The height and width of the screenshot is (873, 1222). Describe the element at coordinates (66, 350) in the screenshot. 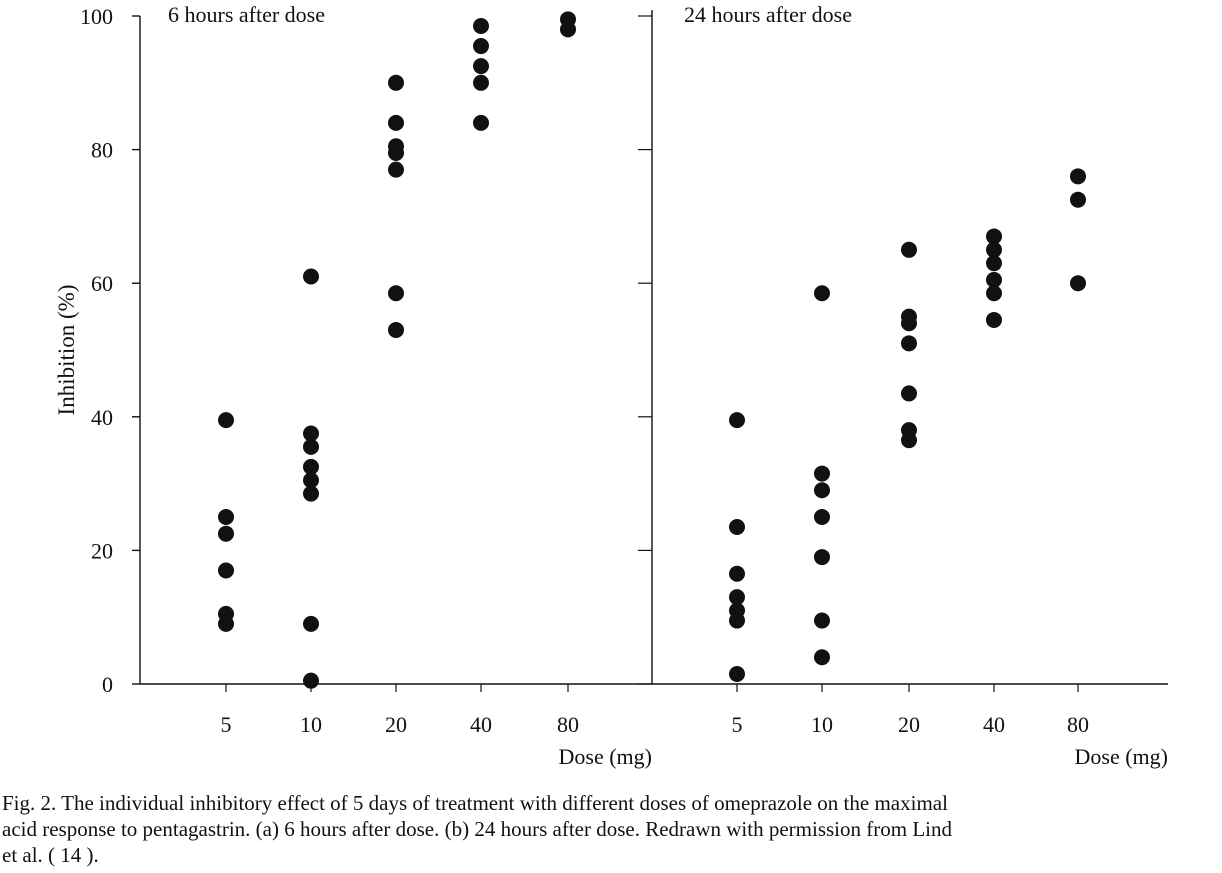

I see `panel-1-y-axis-label: Inhibition (%)` at that location.